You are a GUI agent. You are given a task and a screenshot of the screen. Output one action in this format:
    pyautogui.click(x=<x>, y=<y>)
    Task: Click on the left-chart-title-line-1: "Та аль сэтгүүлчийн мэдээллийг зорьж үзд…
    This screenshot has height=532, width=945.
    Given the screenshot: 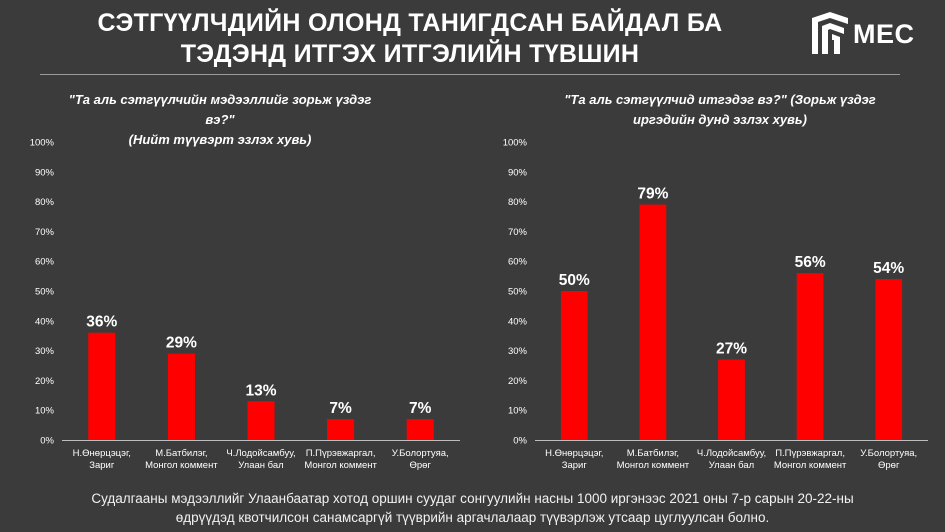 What is the action you would take?
    pyautogui.click(x=220, y=109)
    